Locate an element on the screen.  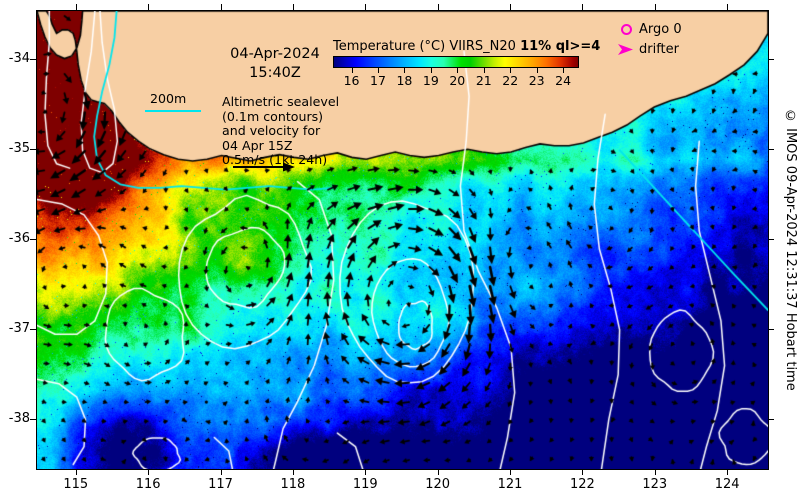
colorbar-tick-label: 20 is located at coordinates (457, 80).